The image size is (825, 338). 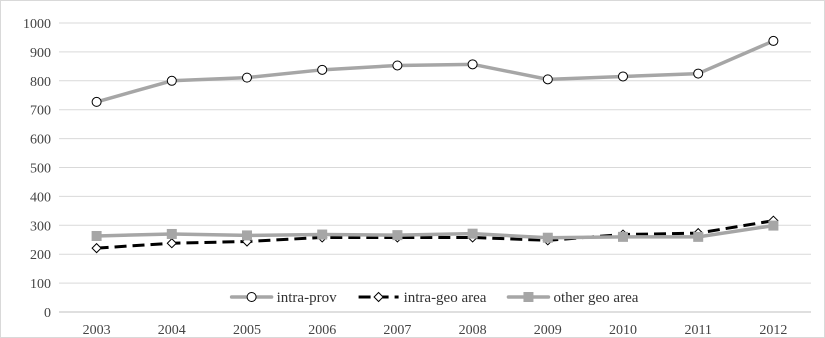 What do you see at coordinates (445, 298) in the screenshot?
I see `legend-label: intra-geo area` at bounding box center [445, 298].